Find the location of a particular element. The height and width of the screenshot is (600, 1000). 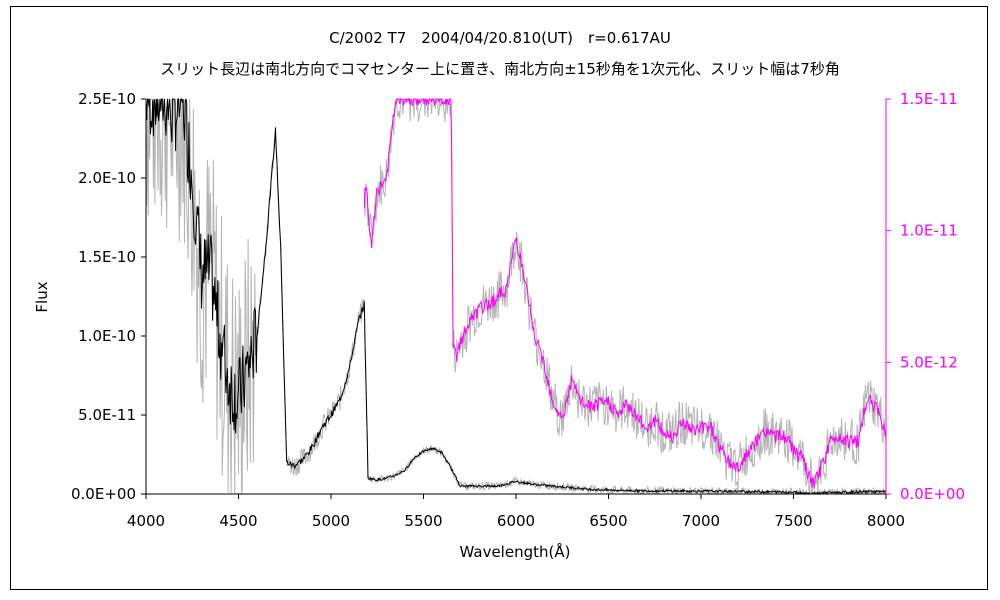

y-right-tick-label: 5.0E-12 is located at coordinates (929, 362).